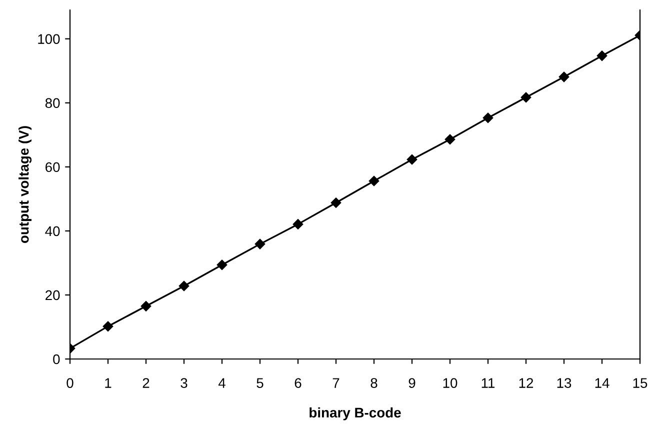 This screenshot has width=654, height=428. I want to click on x-tick-label: 6, so click(298, 383).